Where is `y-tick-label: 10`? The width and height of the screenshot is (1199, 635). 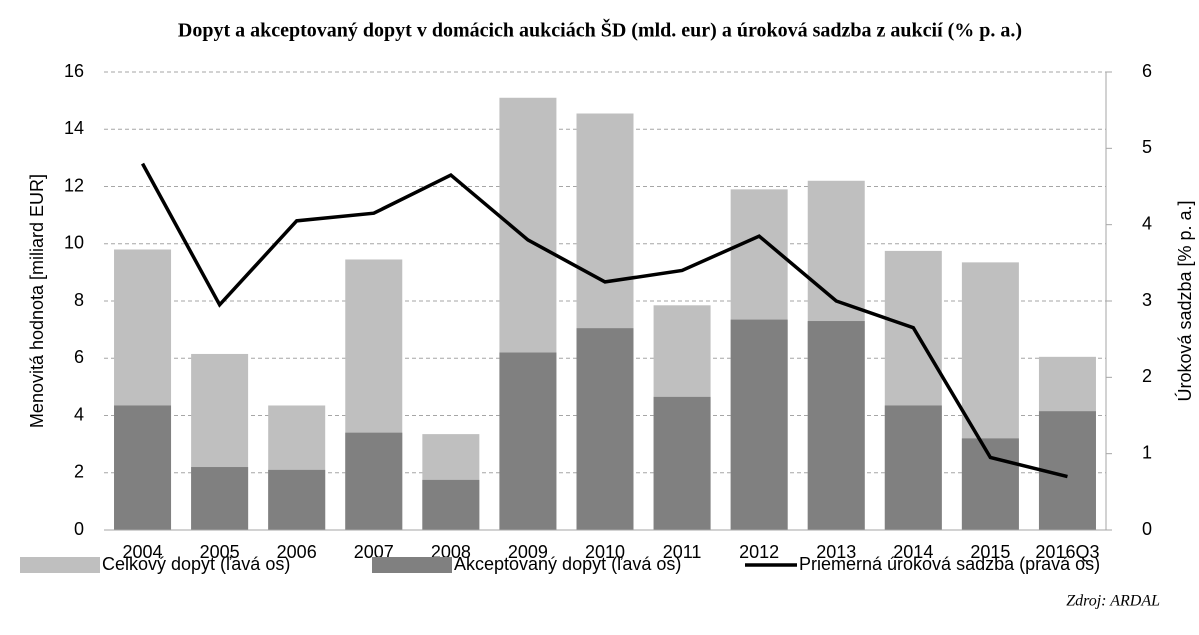 y-tick-label: 10 is located at coordinates (74, 243).